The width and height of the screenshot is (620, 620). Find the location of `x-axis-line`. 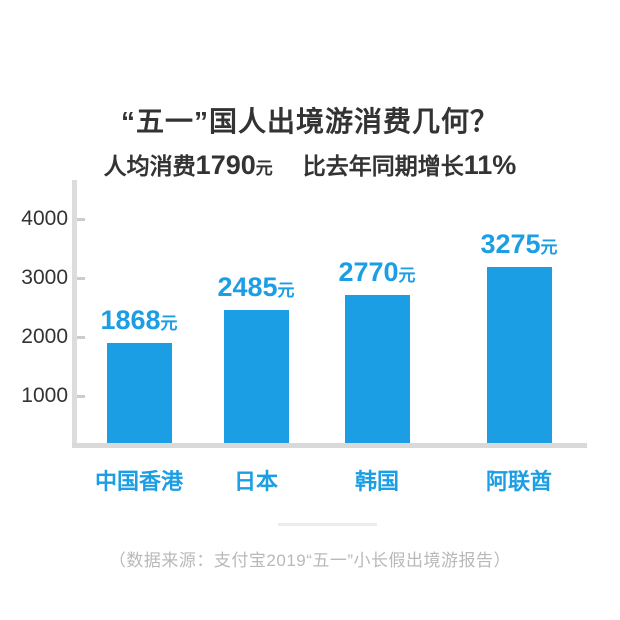

x-axis-line is located at coordinates (329, 445).